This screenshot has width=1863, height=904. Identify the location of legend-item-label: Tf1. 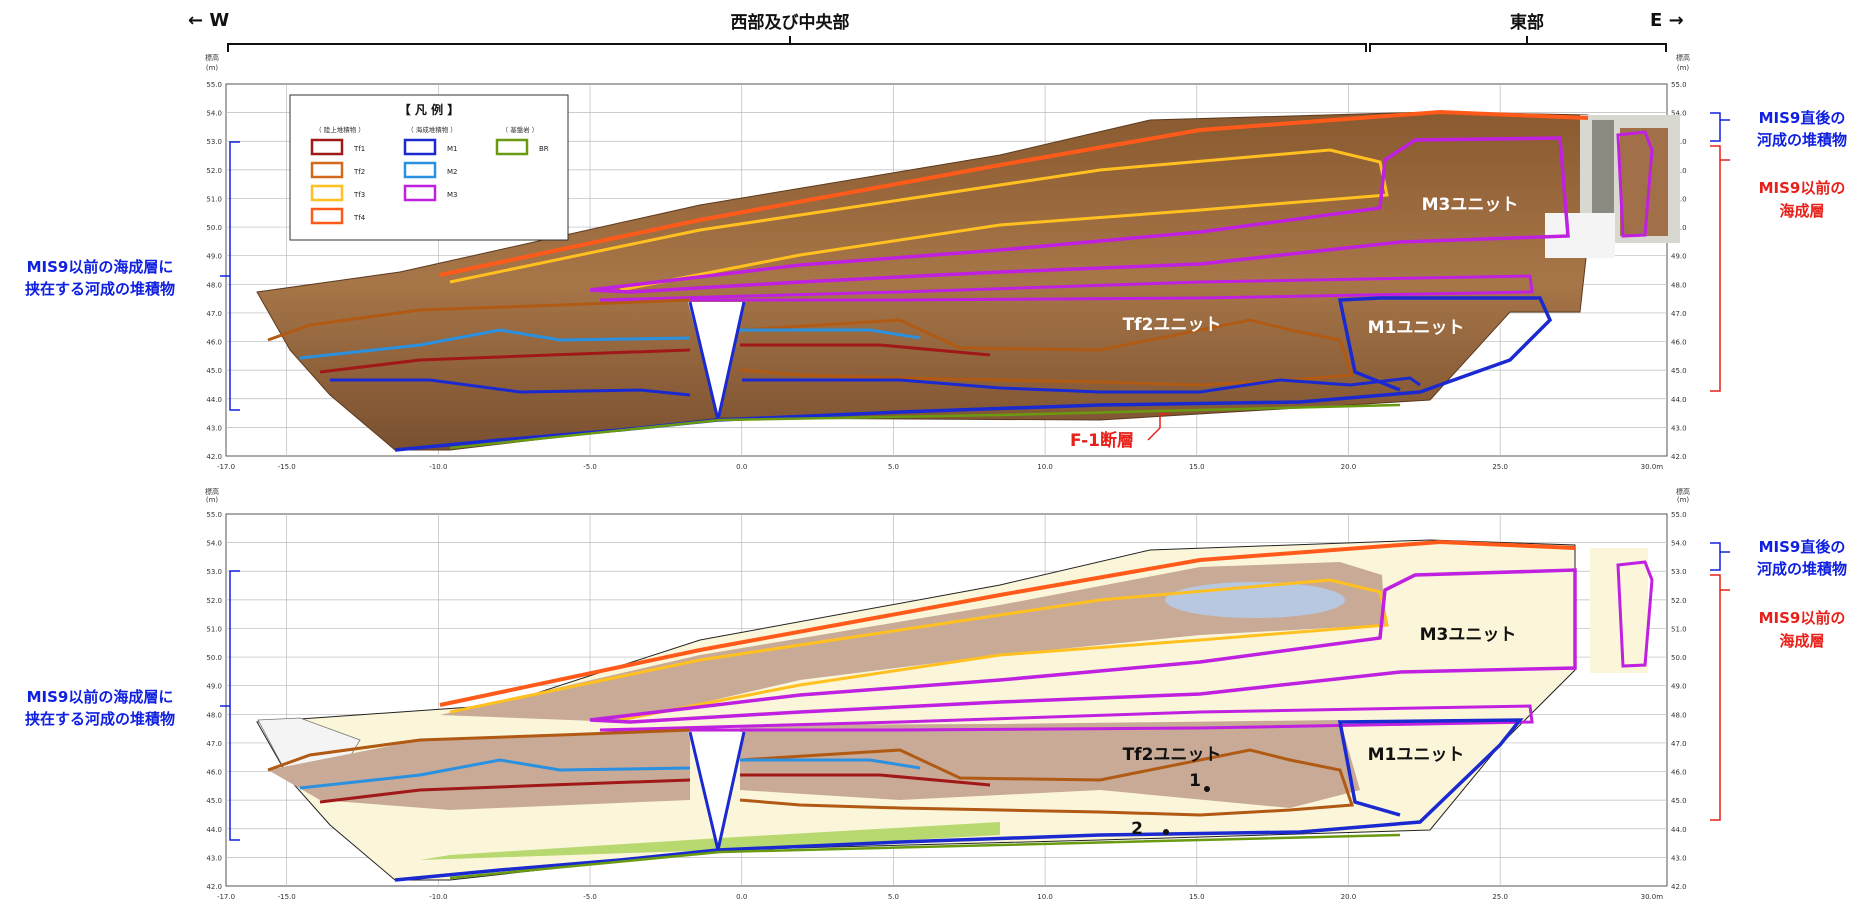
(359, 149).